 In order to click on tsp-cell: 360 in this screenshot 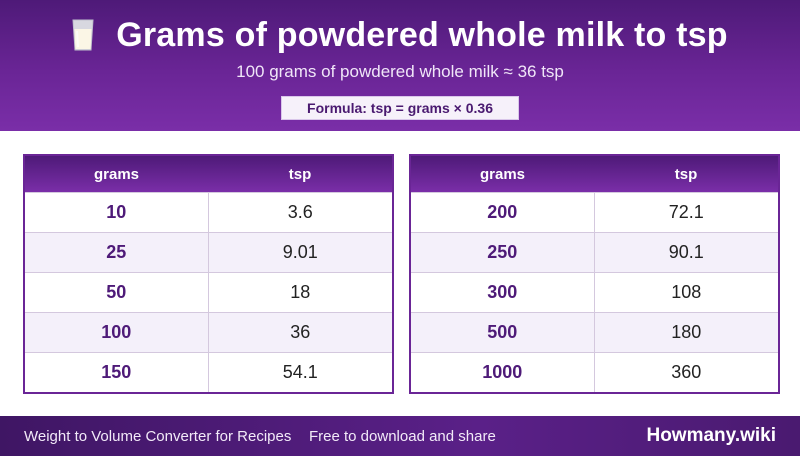, I will do `click(686, 372)`.